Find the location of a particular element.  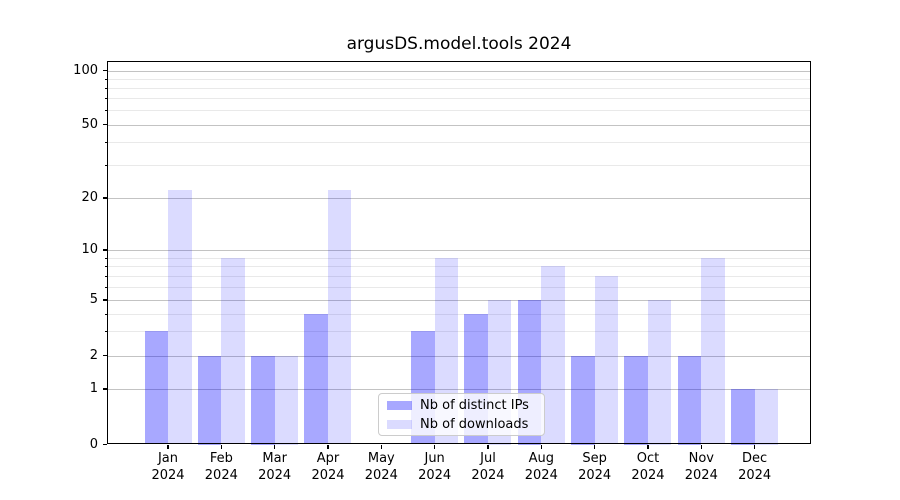

x-tick-label: Sep 2024 is located at coordinates (595, 467).